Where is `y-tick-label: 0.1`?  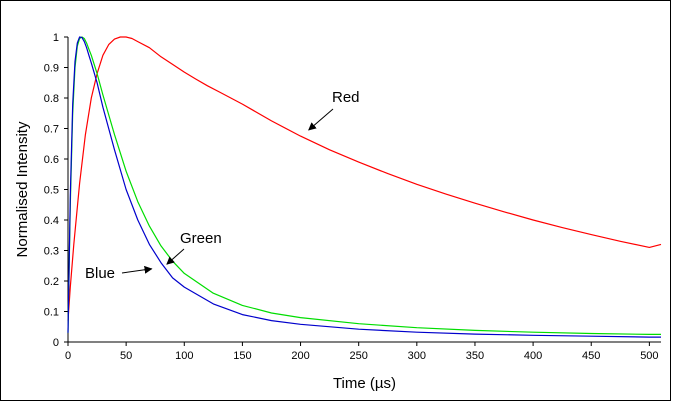 y-tick-label: 0.1 is located at coordinates (51, 313).